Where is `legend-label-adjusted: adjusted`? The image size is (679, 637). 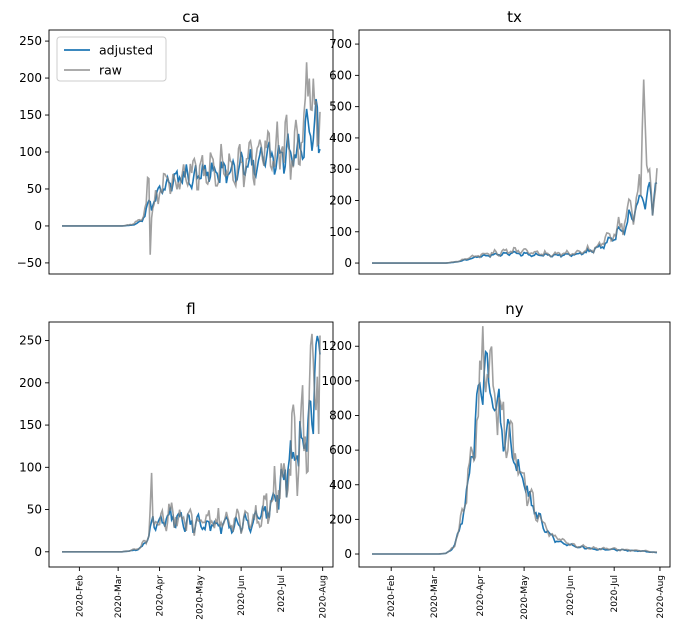
legend-label-adjusted: adjusted is located at coordinates (126, 50).